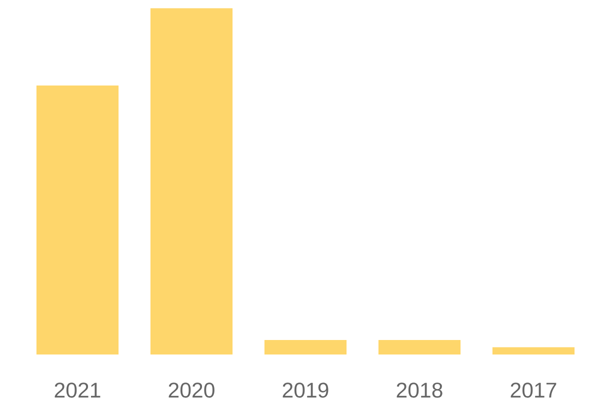 This screenshot has height=400, width=600. Describe the element at coordinates (420, 389) in the screenshot. I see `x-tick-label: 2018` at that location.